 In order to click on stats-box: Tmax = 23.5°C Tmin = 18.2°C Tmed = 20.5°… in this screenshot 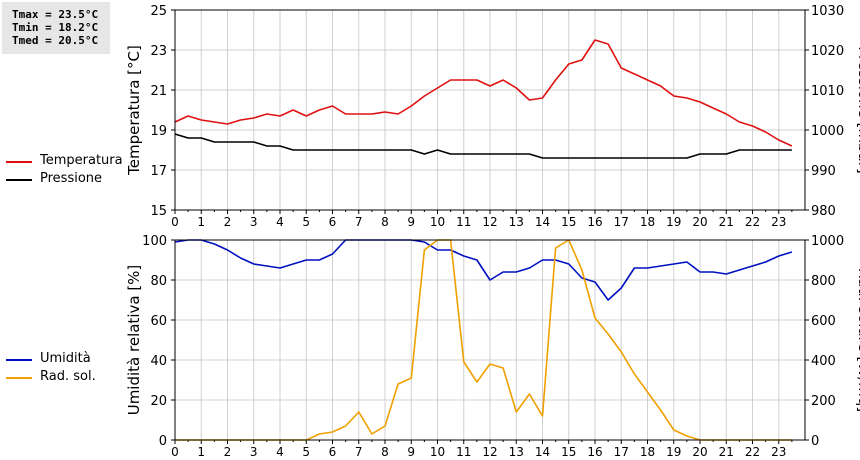, I will do `click(56, 28)`.